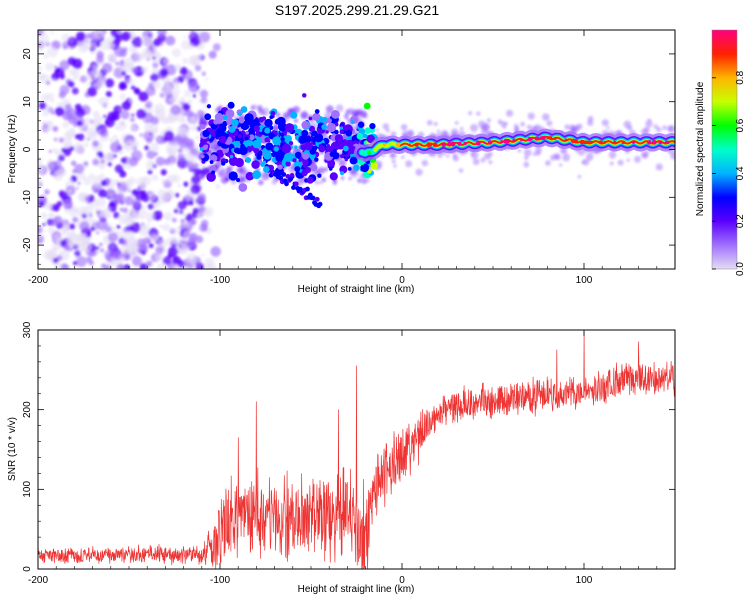  What do you see at coordinates (27, 569) in the screenshot?
I see `y-tick-label: 0` at bounding box center [27, 569].